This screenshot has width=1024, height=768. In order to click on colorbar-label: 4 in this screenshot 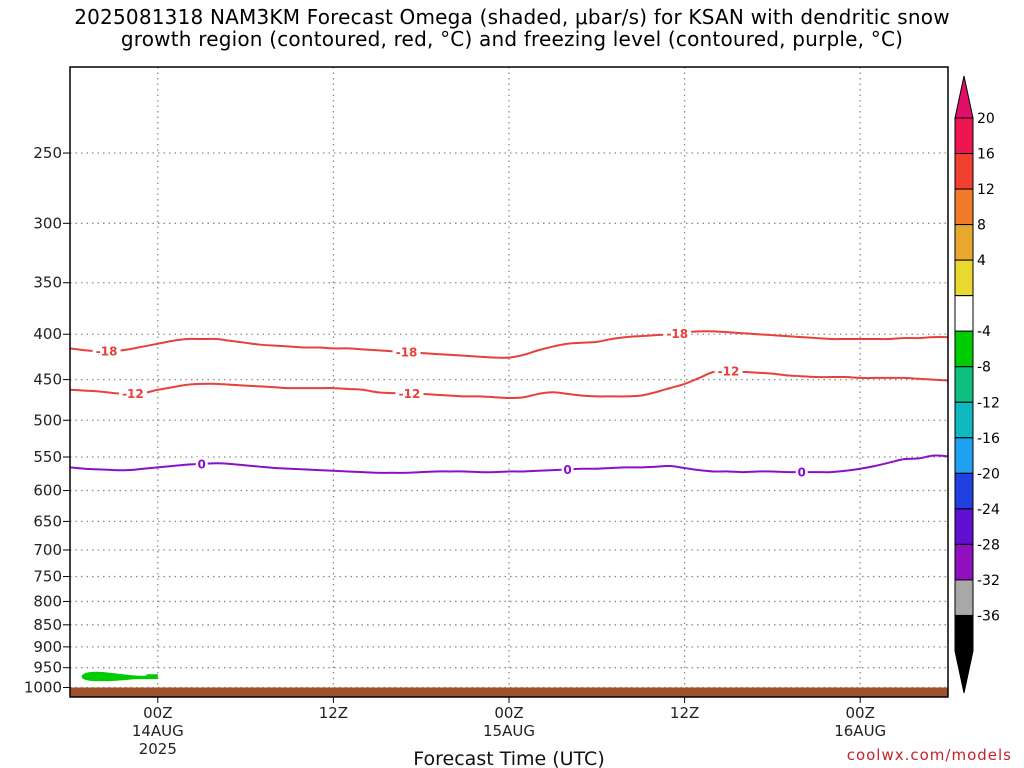, I will do `click(981, 261)`.